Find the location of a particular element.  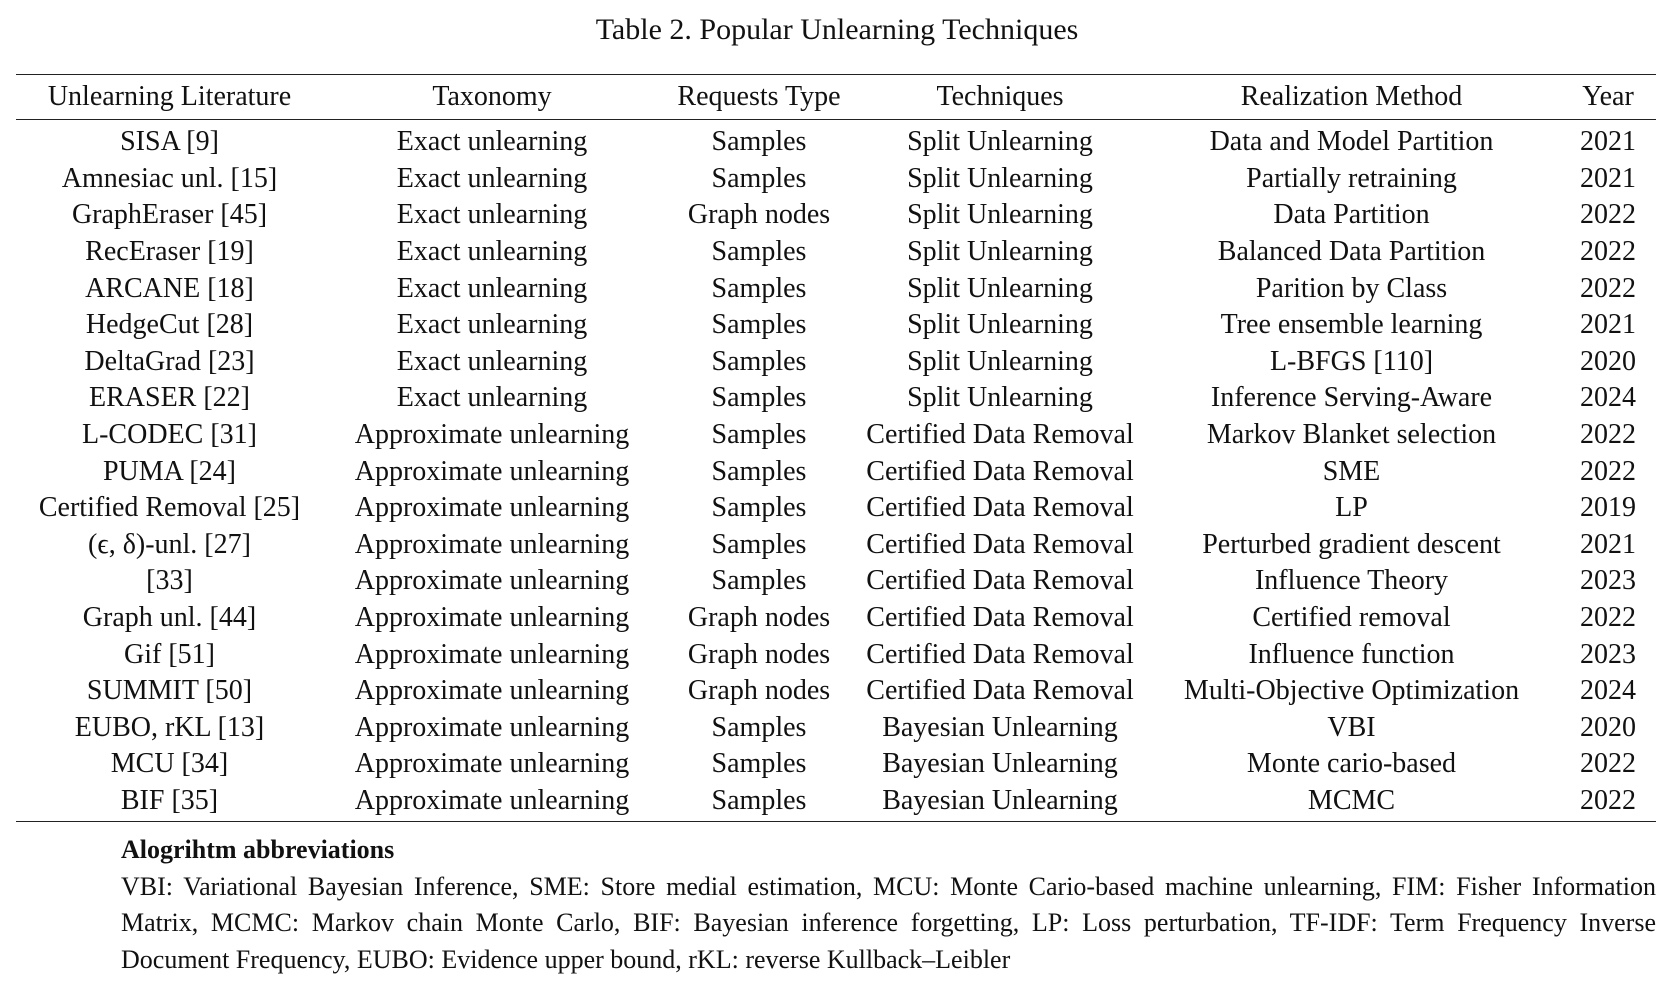

cell-literature: Graph unl. [44] is located at coordinates (169, 618).